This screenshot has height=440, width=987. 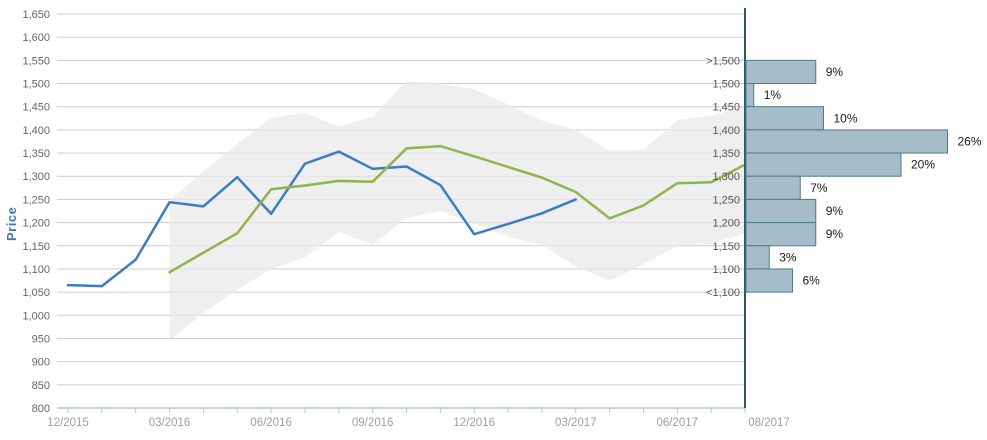 I want to click on x-tick-label: 09/2016, so click(x=373, y=423).